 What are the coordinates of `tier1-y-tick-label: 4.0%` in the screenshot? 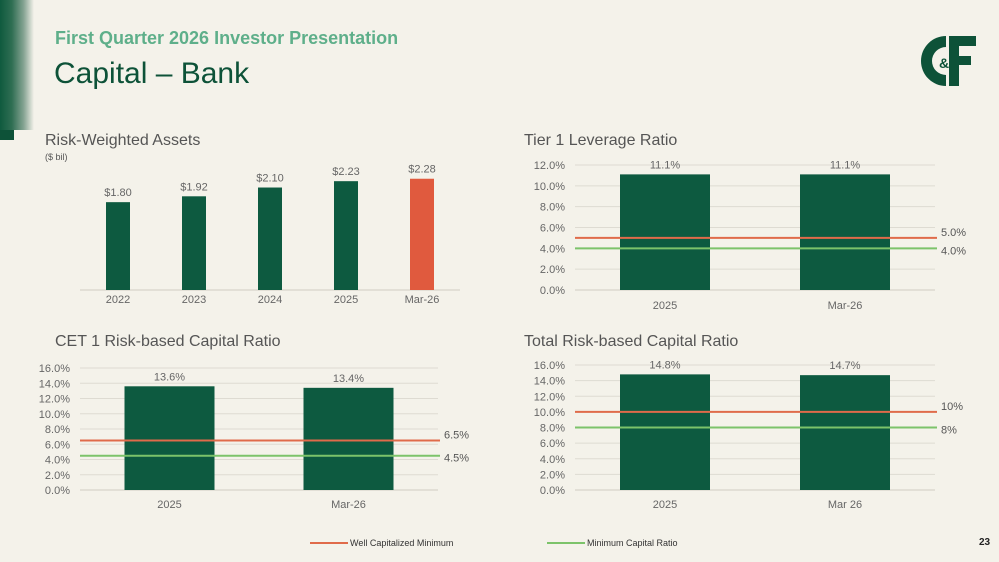 It's located at (552, 249).